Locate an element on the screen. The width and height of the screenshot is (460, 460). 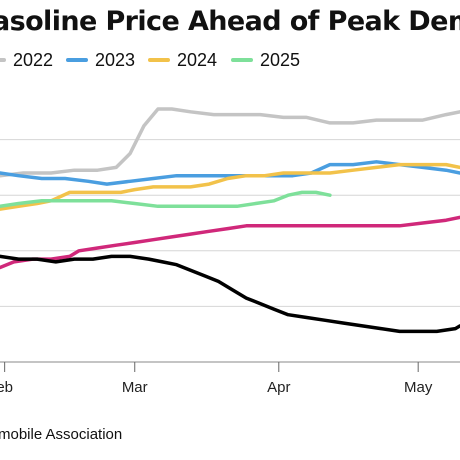
chart-legend: 2022 2023 2024 2025 is located at coordinates (230, 60).